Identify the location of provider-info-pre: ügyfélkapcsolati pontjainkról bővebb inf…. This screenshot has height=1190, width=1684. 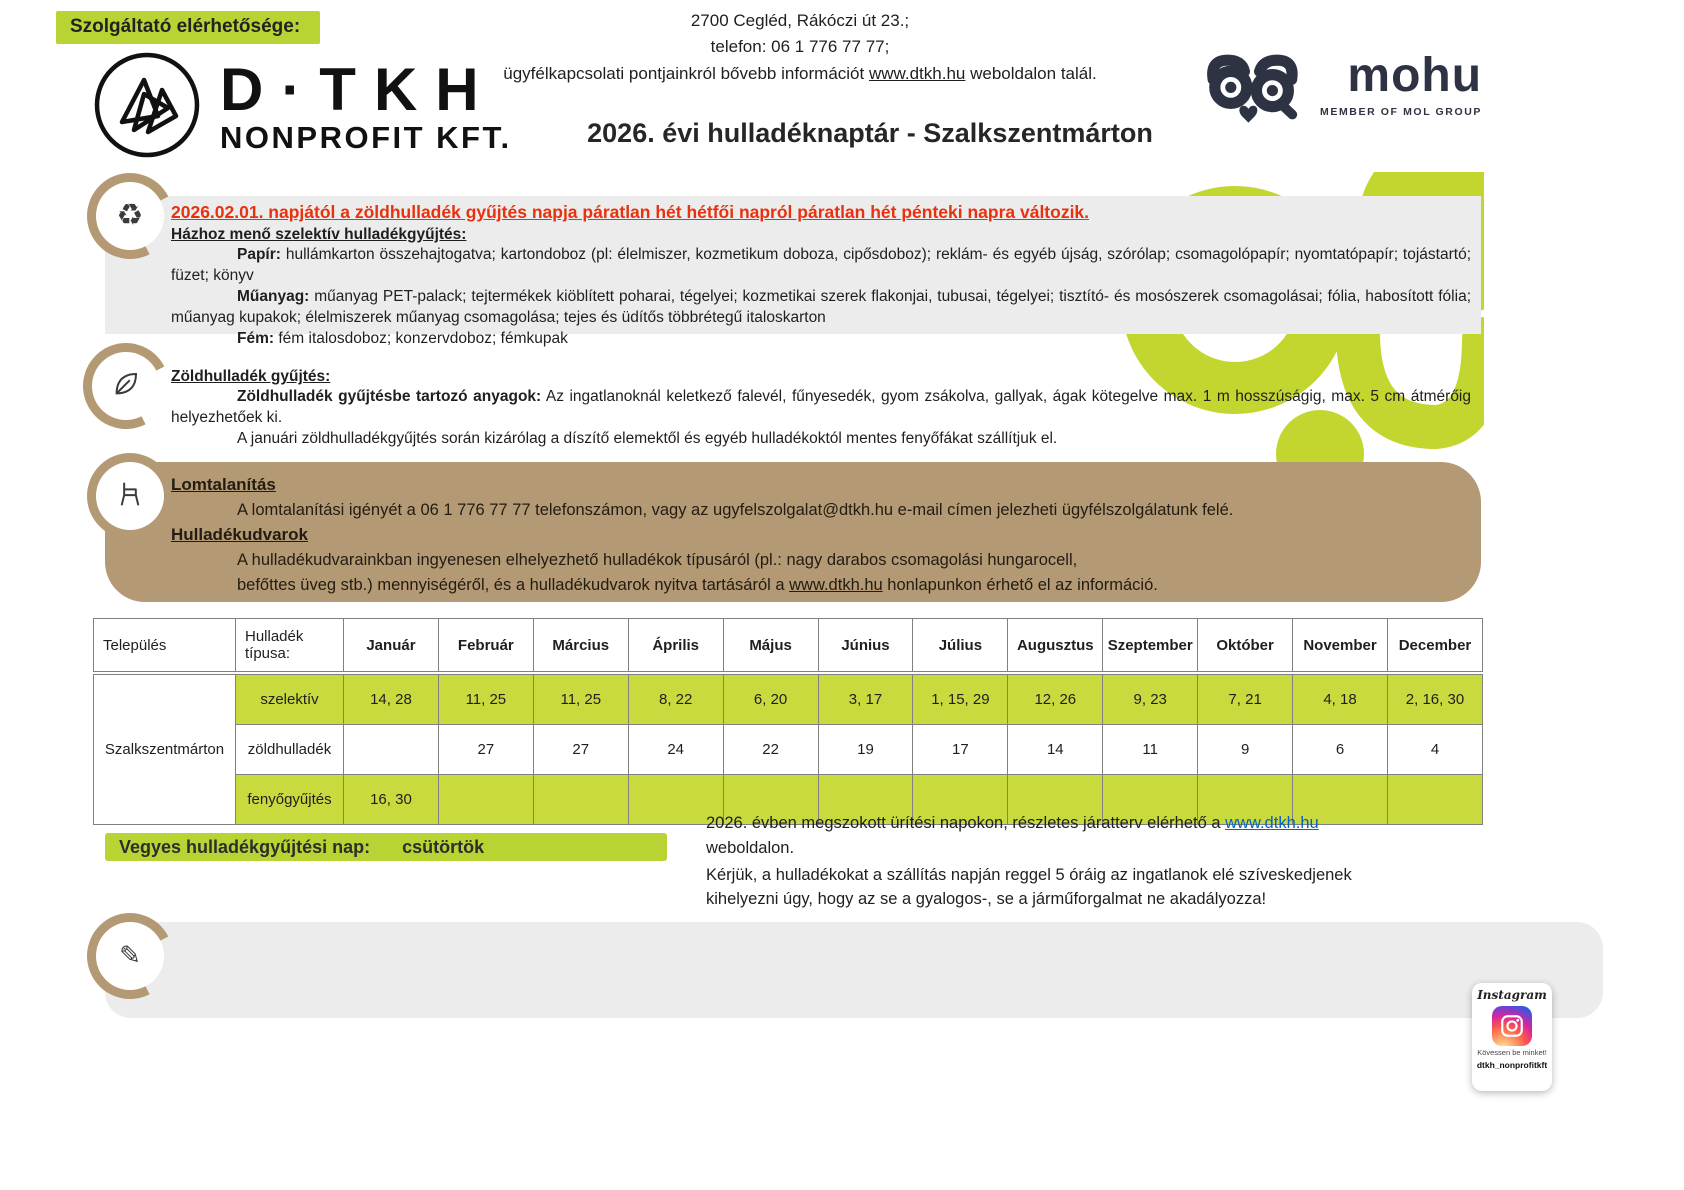
(686, 73).